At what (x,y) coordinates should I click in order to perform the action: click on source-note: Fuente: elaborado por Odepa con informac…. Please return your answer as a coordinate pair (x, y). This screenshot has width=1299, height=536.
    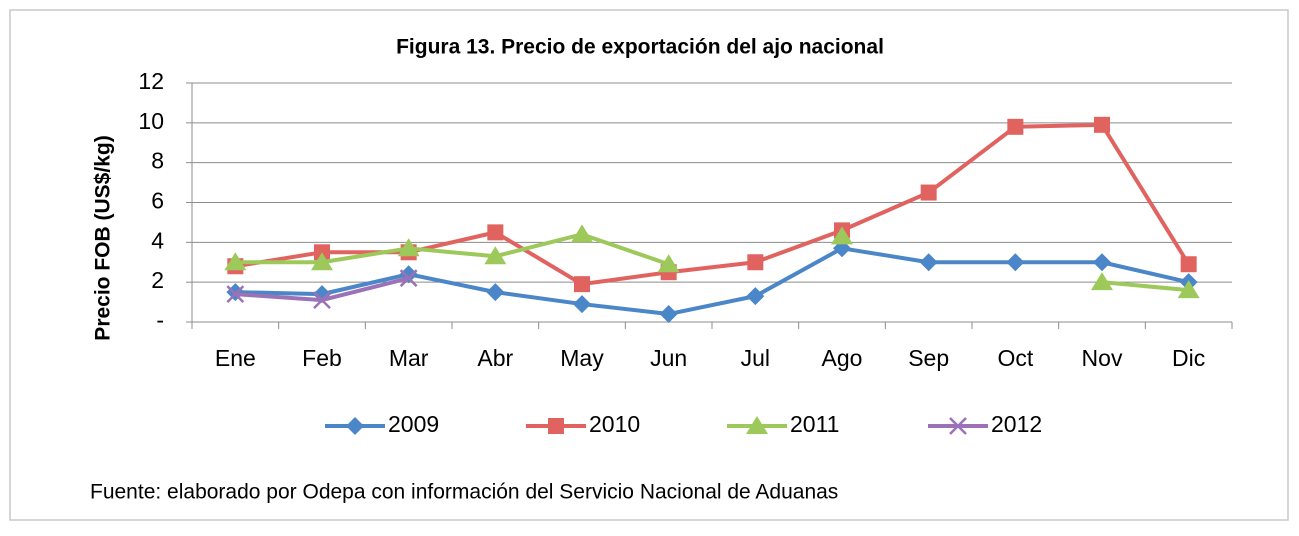
    Looking at the image, I should click on (464, 492).